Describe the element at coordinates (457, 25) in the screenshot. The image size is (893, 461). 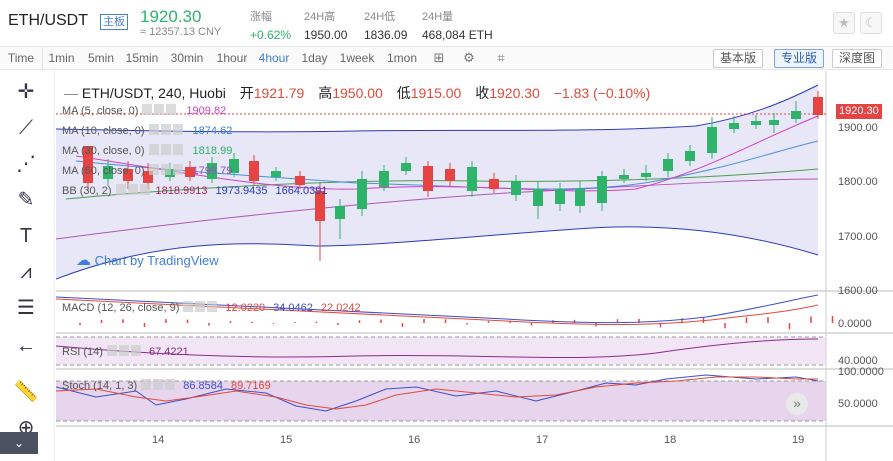
I see `stat-volume: 24H量 468,084 ETH` at that location.